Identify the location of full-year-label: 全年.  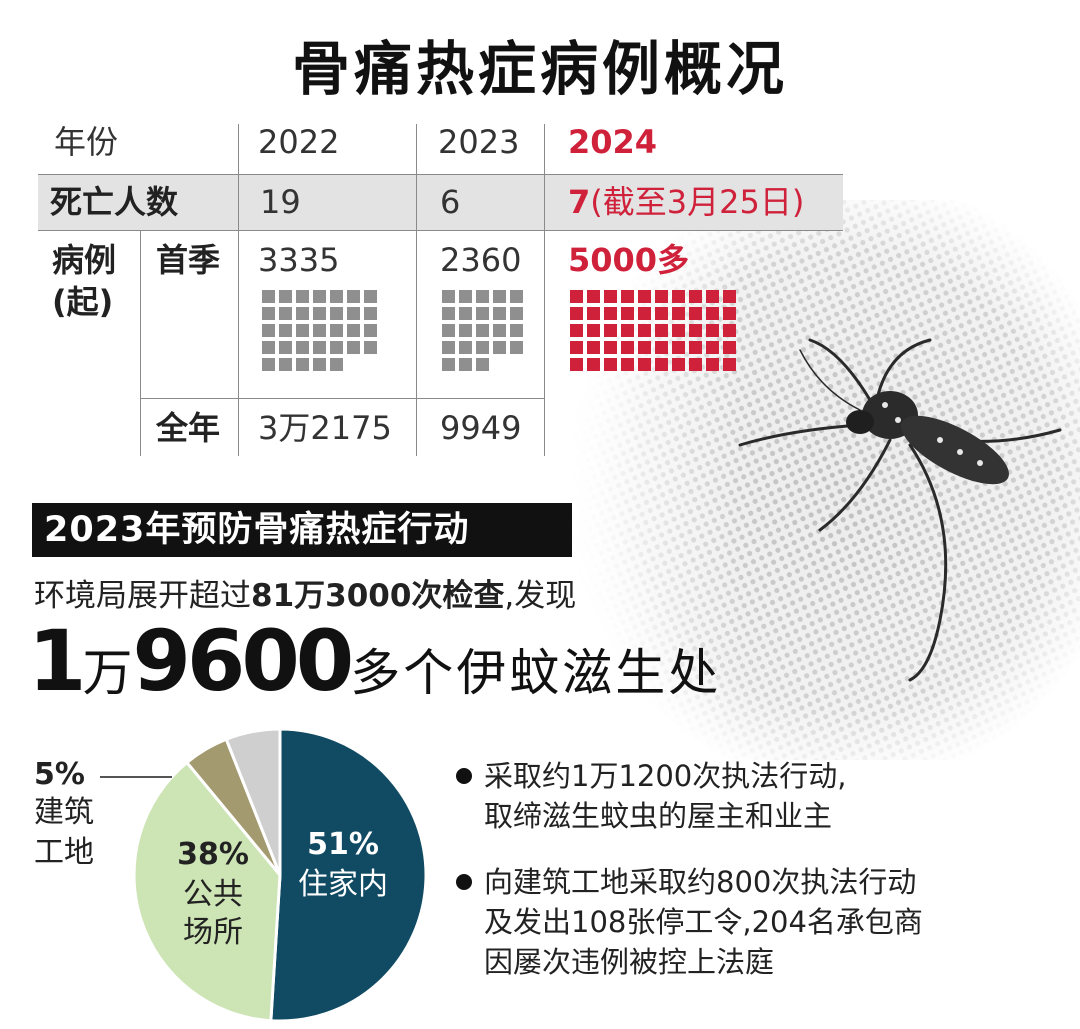
(188, 428).